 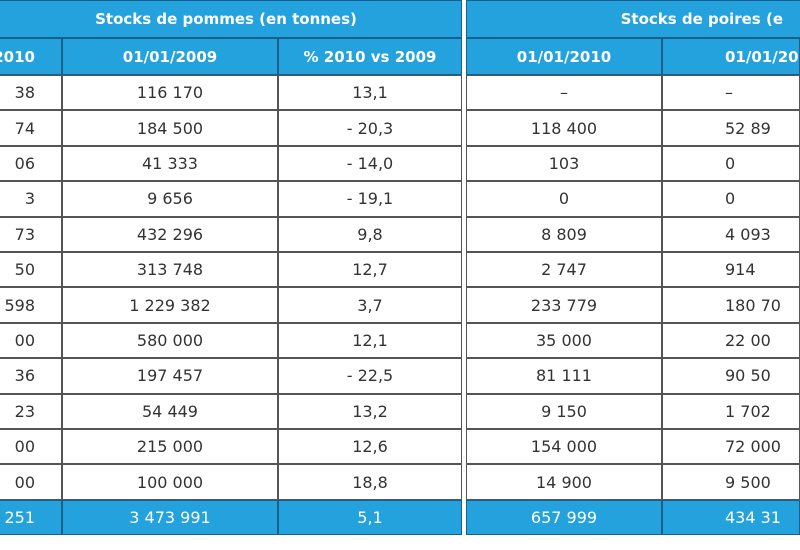 What do you see at coordinates (564, 56) in the screenshot?
I see `column-header: 01/01/2010` at bounding box center [564, 56].